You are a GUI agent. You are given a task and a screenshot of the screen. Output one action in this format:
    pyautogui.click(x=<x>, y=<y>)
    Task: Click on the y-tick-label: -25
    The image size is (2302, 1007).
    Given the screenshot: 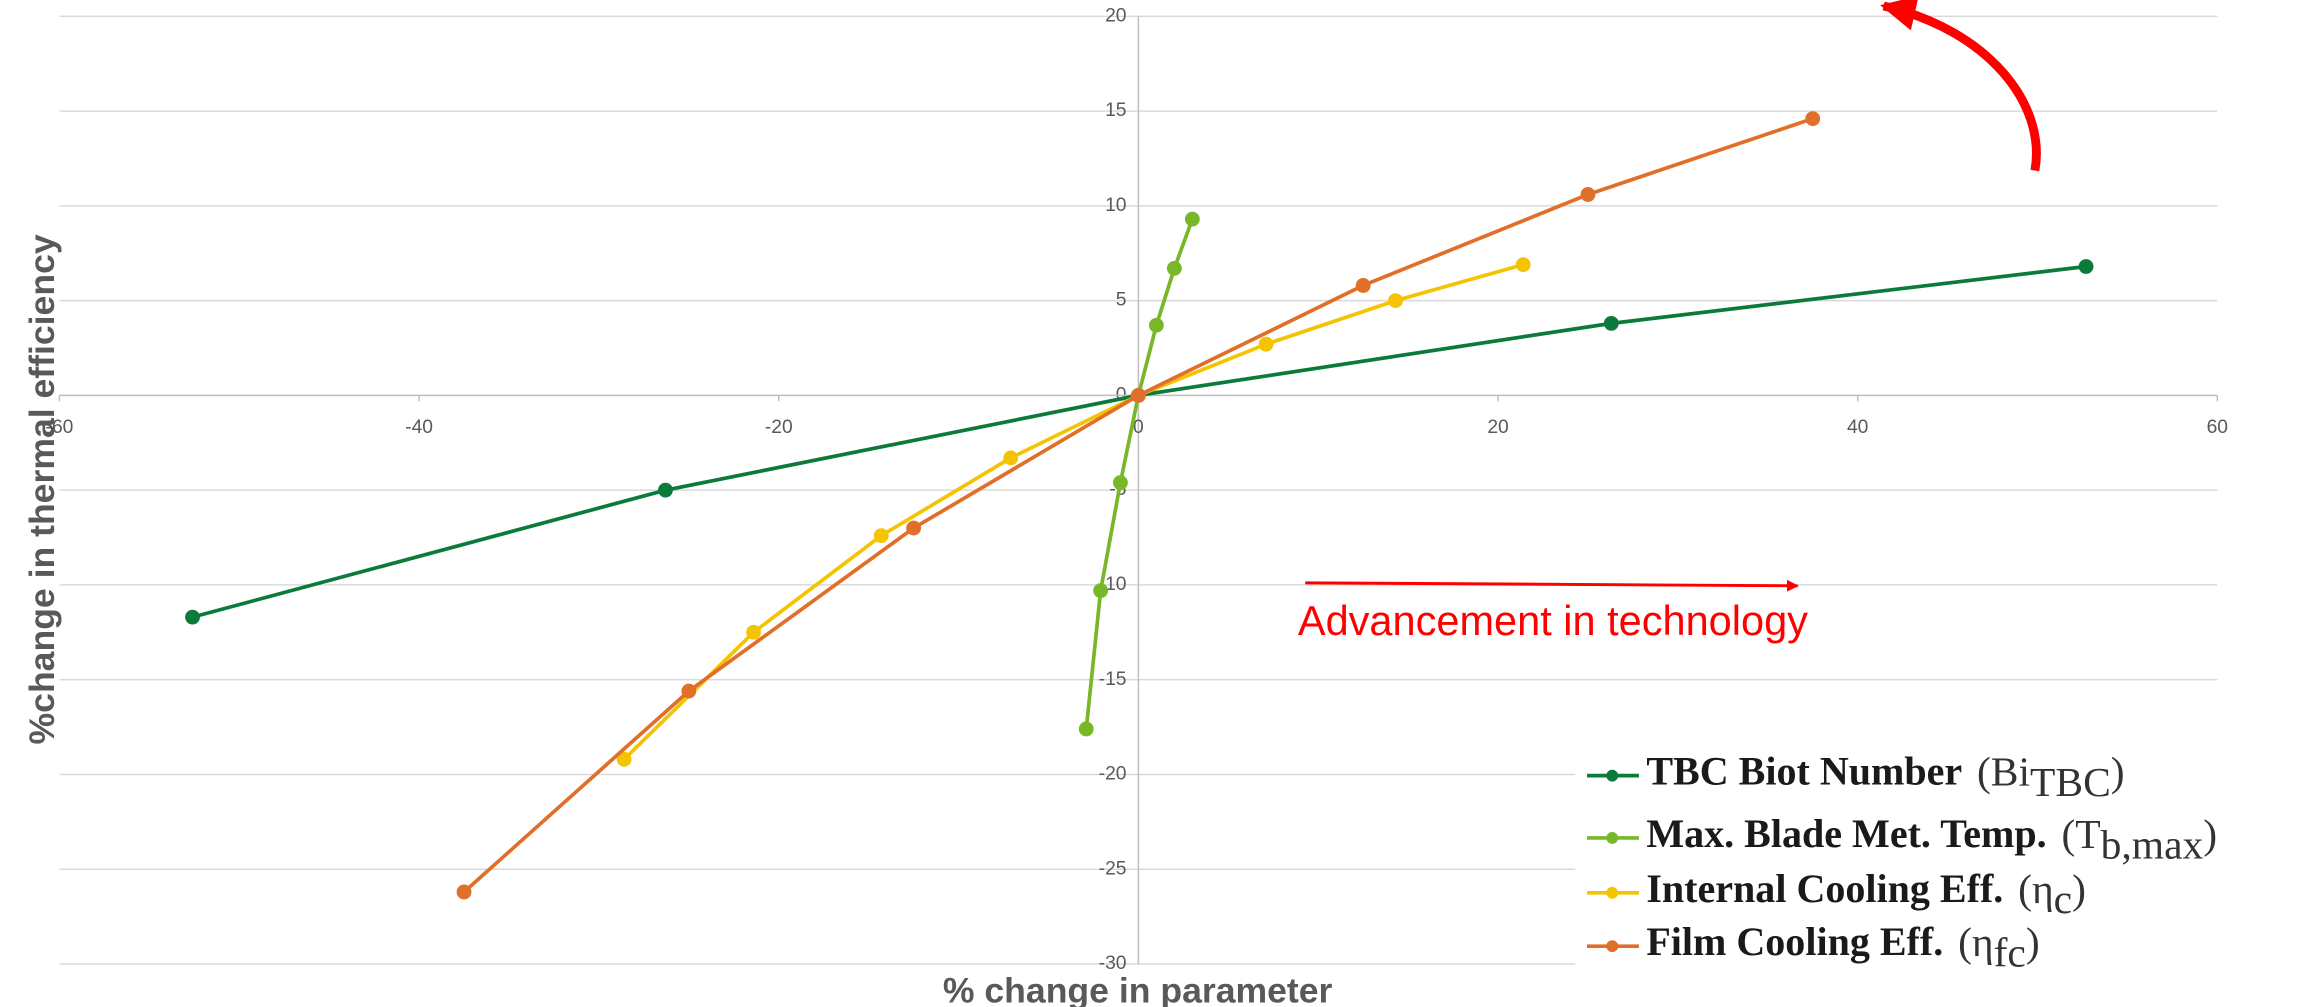 What is the action you would take?
    pyautogui.click(x=1113, y=868)
    